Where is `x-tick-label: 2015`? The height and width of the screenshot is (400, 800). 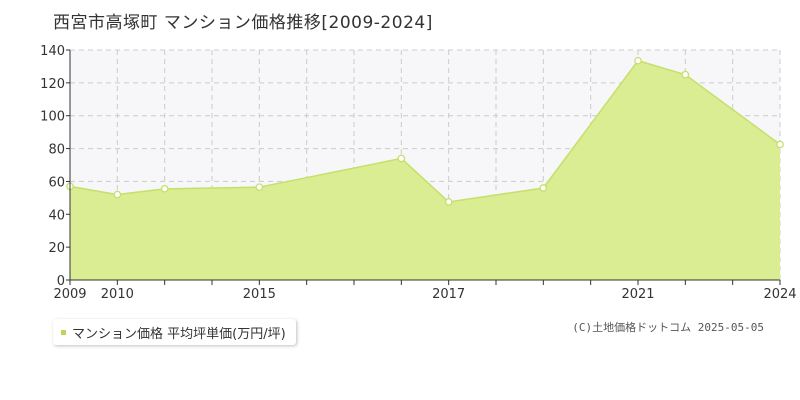
x-tick-label: 2015 is located at coordinates (259, 294).